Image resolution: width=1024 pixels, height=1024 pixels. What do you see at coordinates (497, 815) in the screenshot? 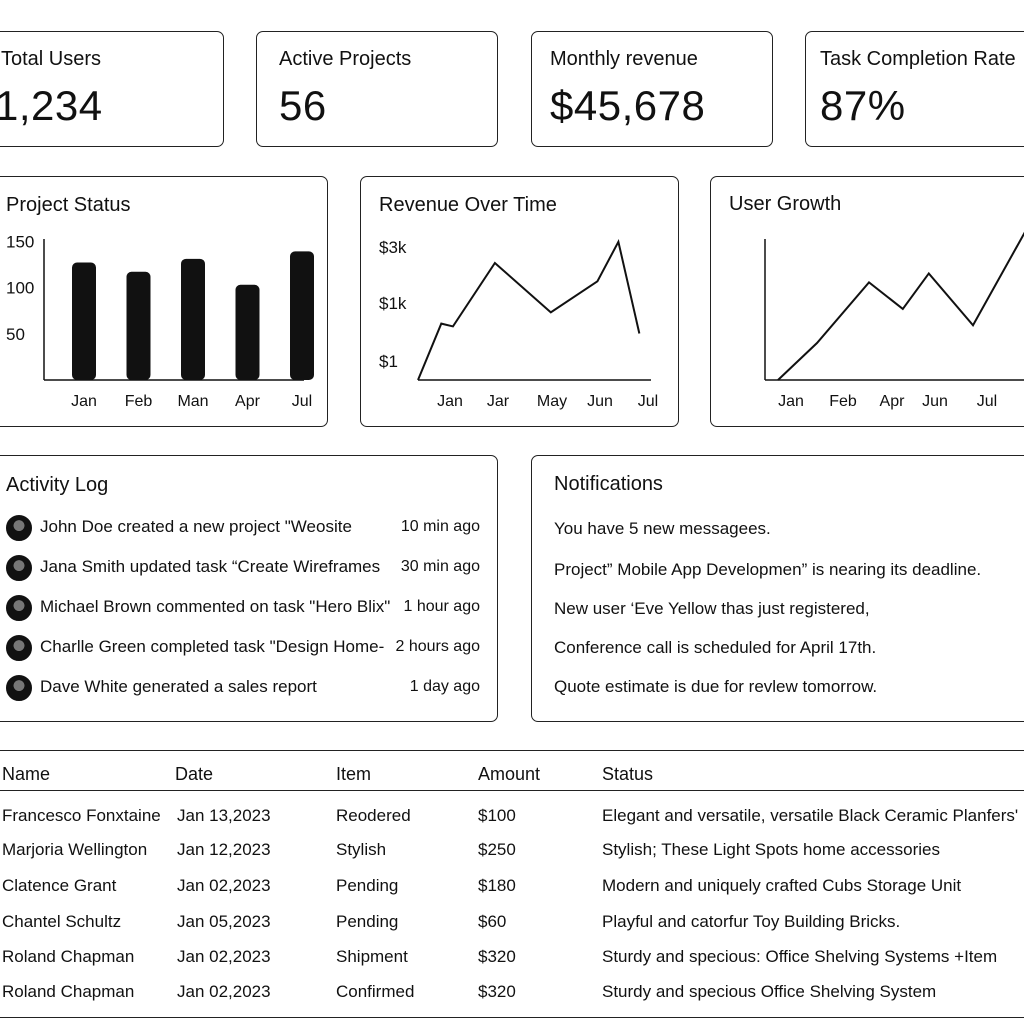
I see `cell-amount: $100` at bounding box center [497, 815].